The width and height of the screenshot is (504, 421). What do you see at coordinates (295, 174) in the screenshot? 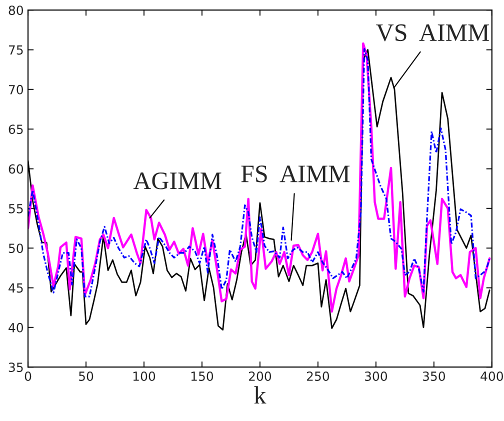
I see `annotation: FS AIMM` at bounding box center [295, 174].